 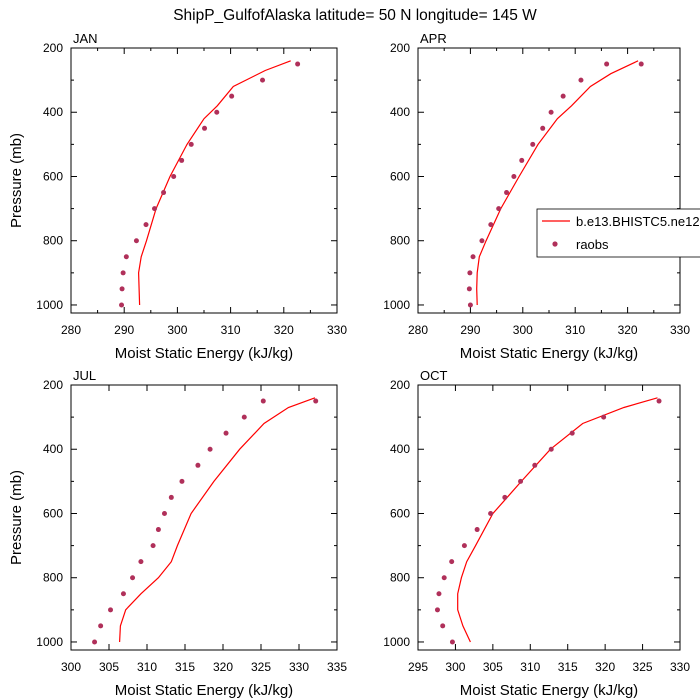 What do you see at coordinates (16, 517) in the screenshot?
I see `y-axis-label: Pressure (mb)` at bounding box center [16, 517].